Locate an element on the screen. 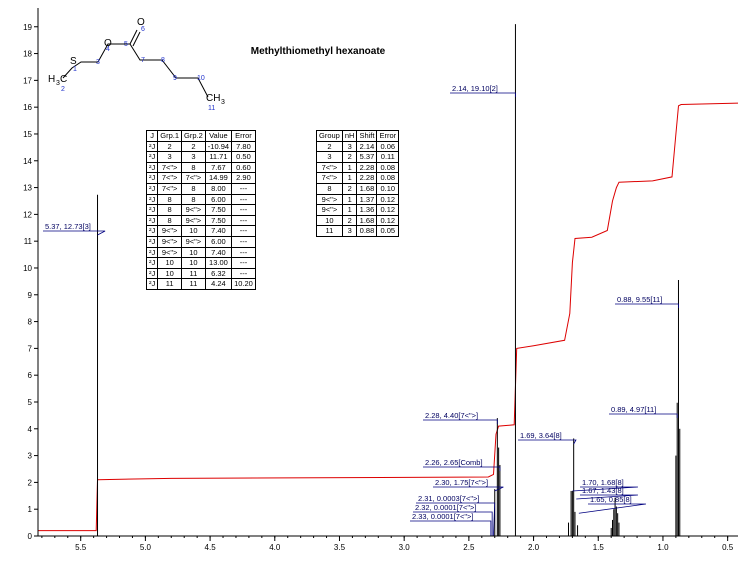 This screenshot has height=561, width=745. coupling-cell-value: 4.24 is located at coordinates (218, 284).